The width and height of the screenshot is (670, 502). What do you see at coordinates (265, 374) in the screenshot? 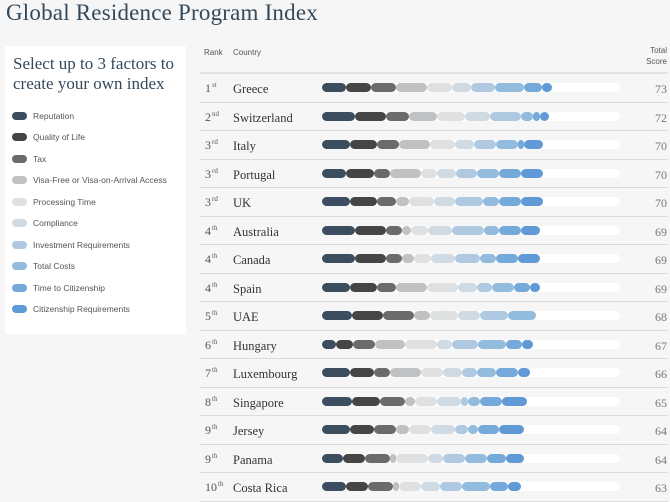
I see `country-name: Luxembourg` at bounding box center [265, 374].